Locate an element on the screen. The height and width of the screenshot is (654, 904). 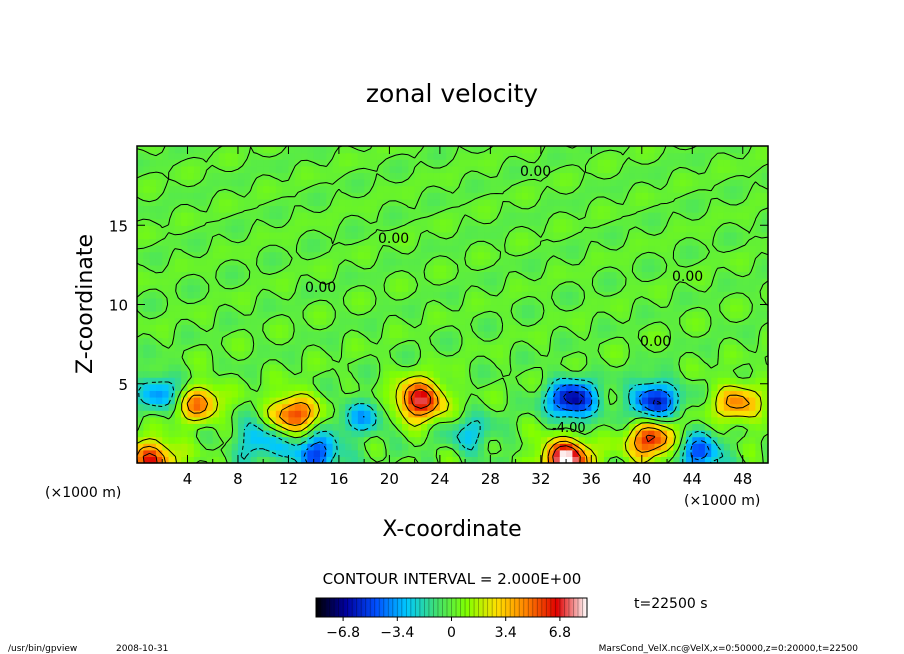
x-unit-label: (×1000 m) is located at coordinates (722, 501).